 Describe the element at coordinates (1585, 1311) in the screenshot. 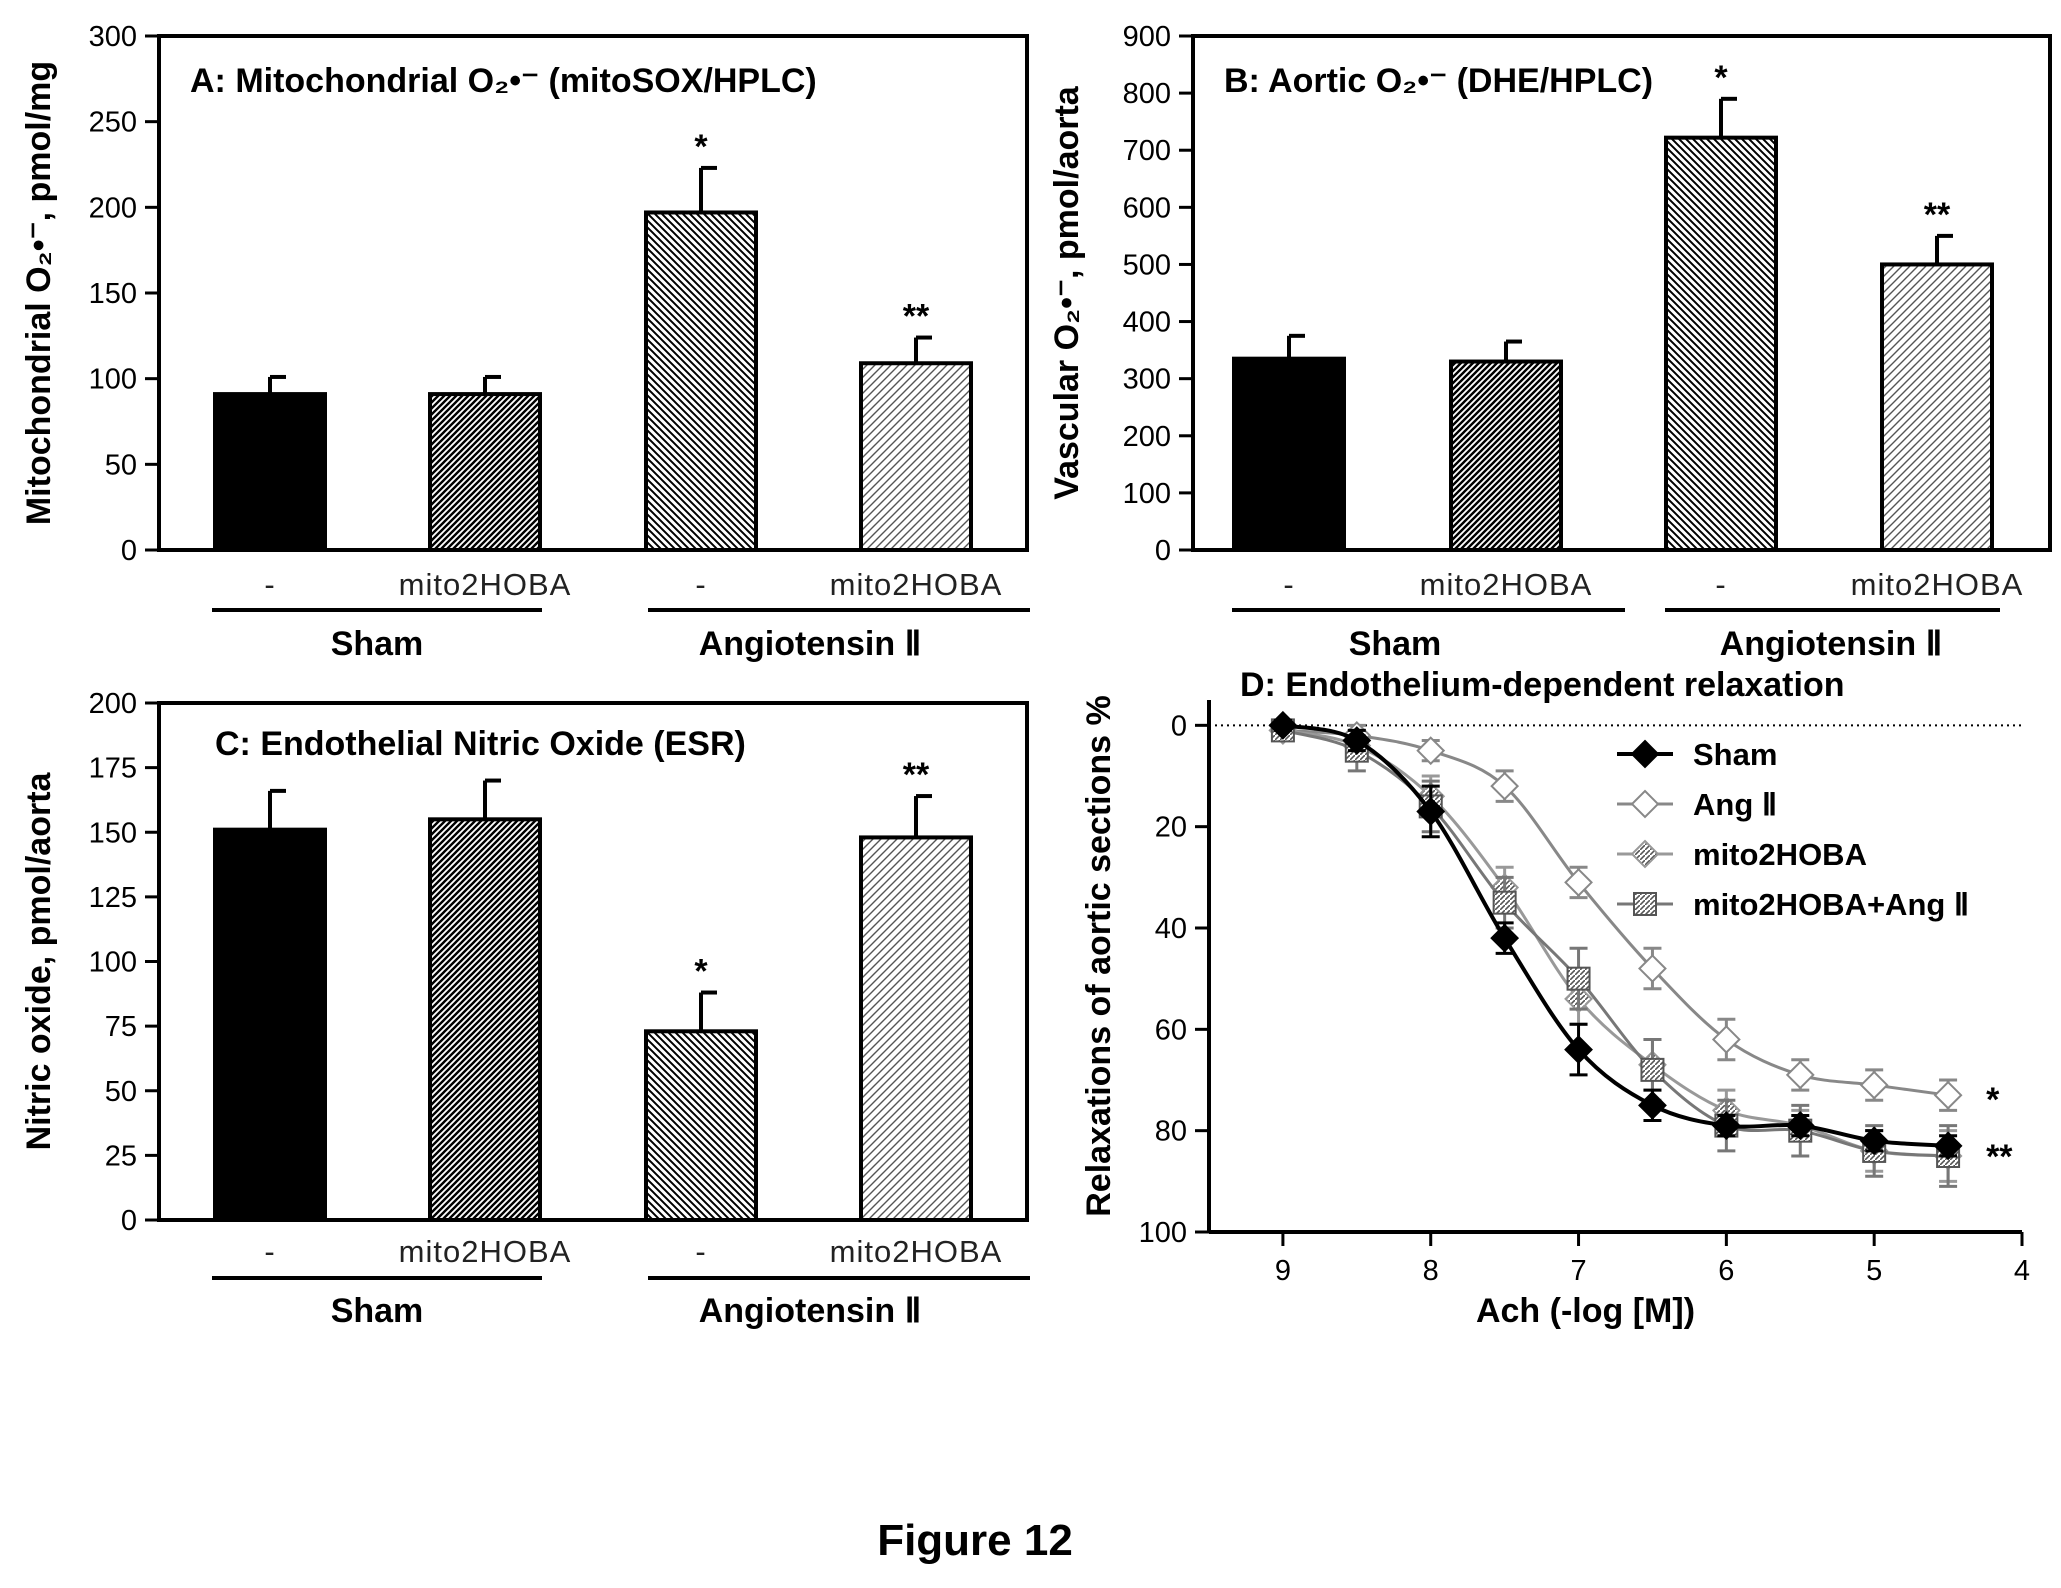

I see `x-axis-label: Ach (-log [M])` at that location.